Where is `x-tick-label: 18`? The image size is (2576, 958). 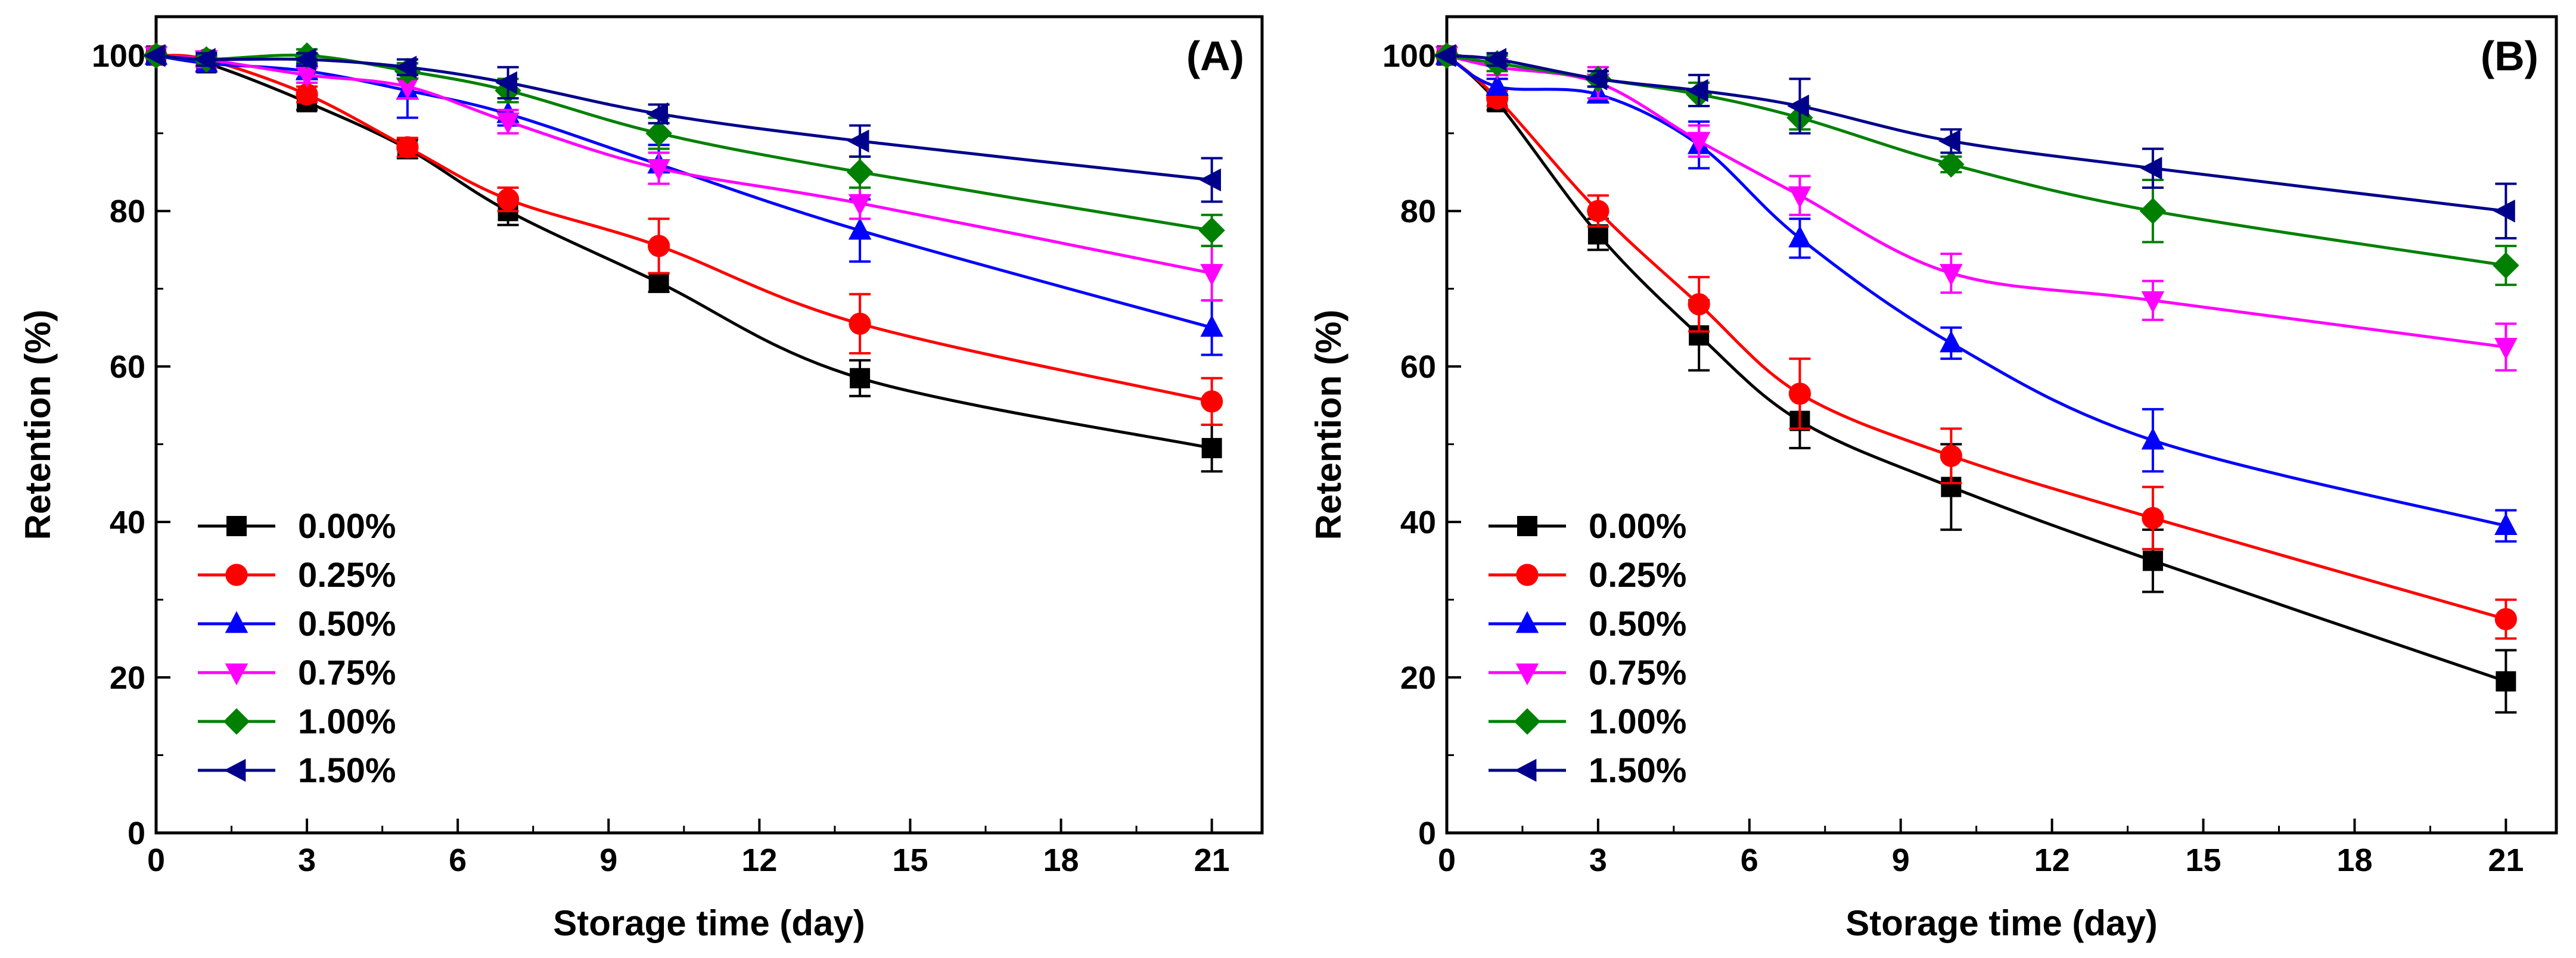
x-tick-label: 18 is located at coordinates (2354, 860).